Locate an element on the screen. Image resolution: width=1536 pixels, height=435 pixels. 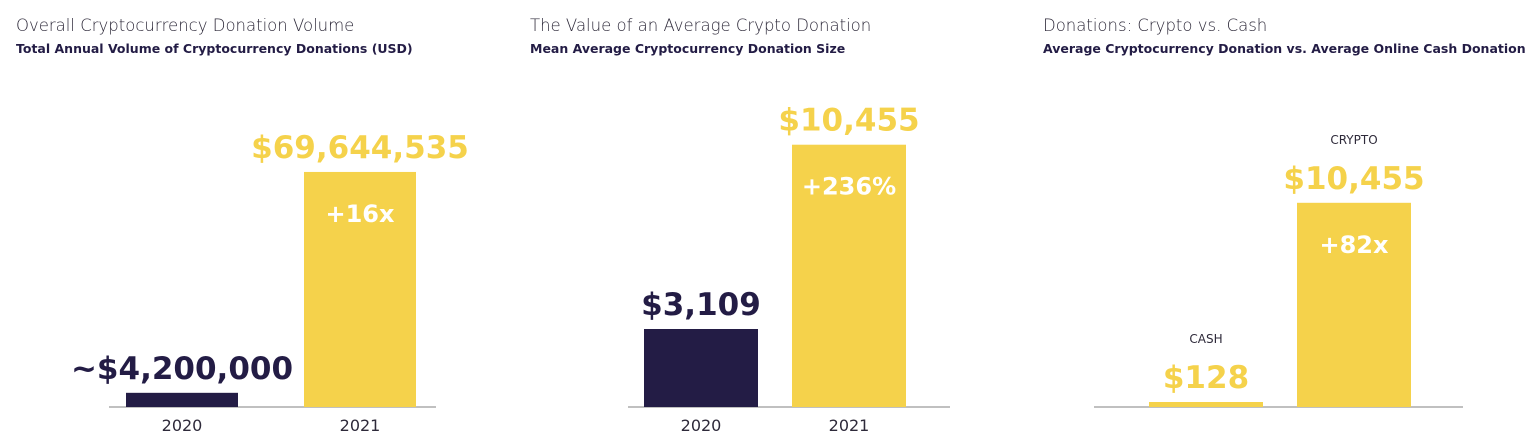
bar-inner-label: +16x is located at coordinates (361, 214).